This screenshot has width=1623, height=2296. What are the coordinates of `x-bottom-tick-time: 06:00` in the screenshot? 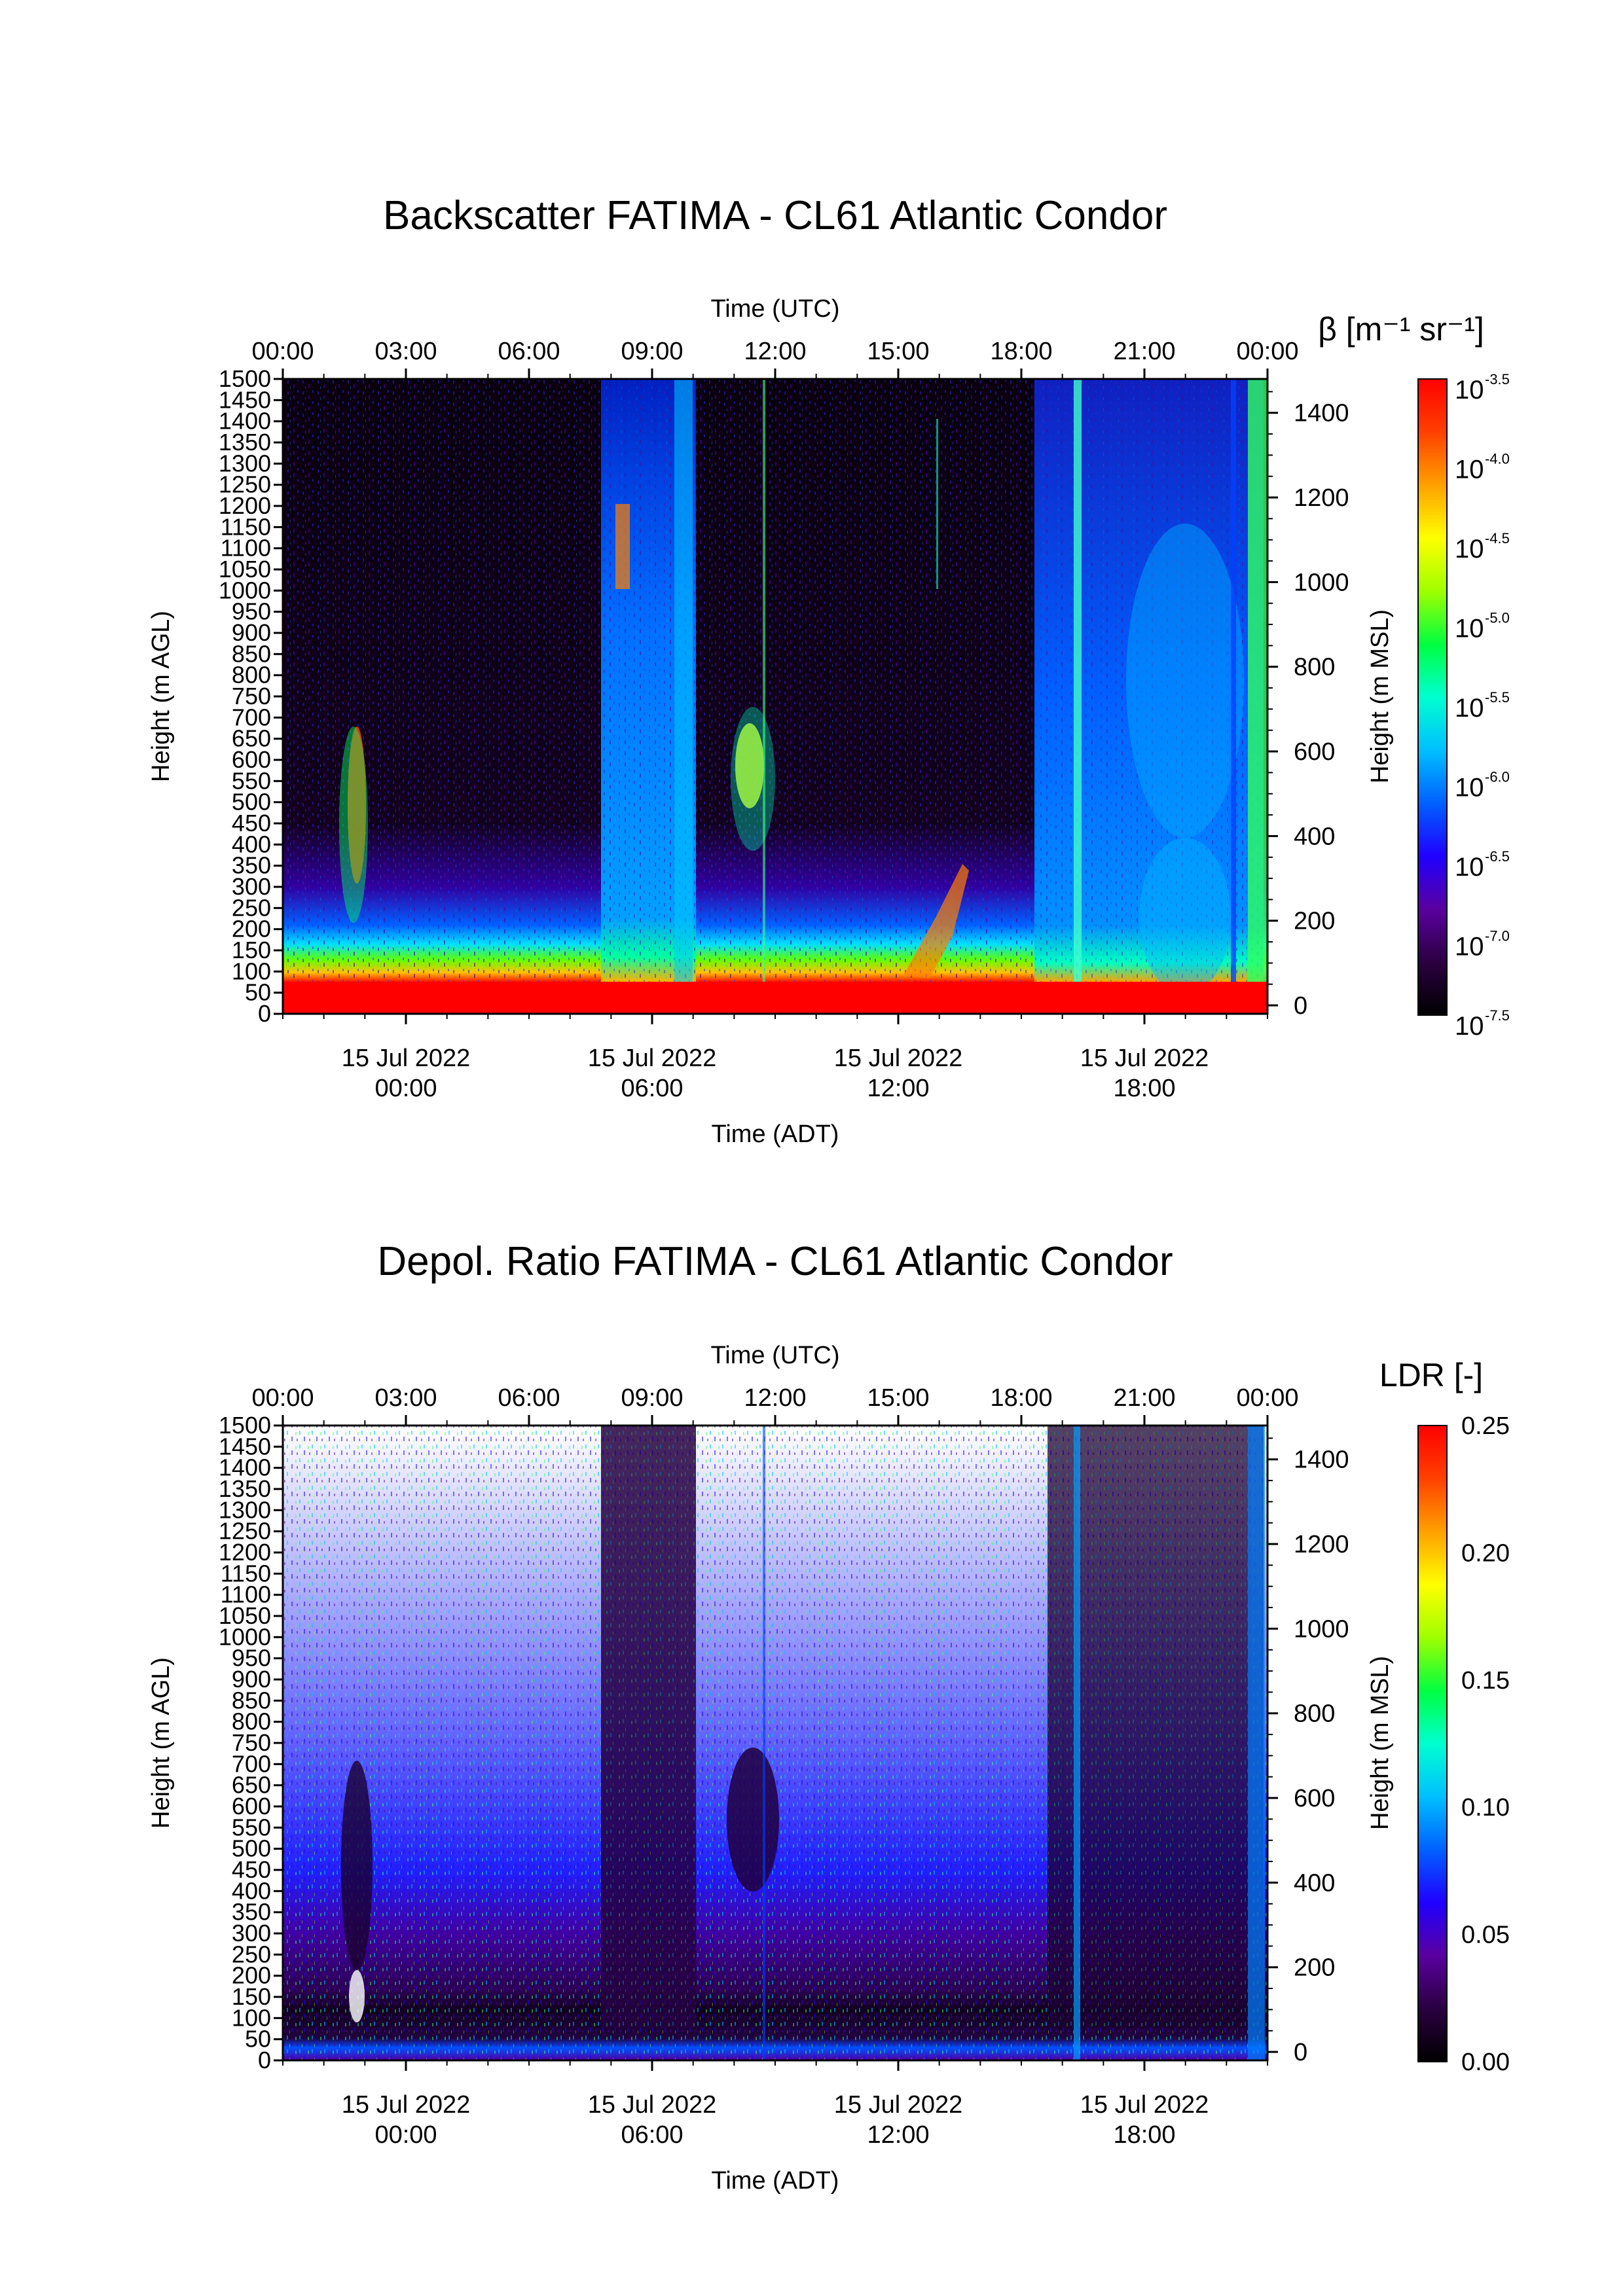 It's located at (652, 2135).